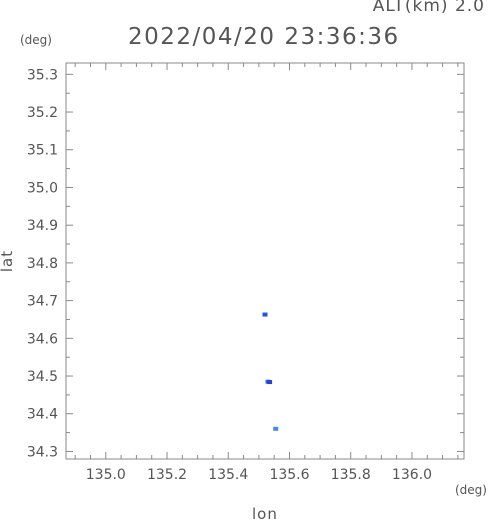  What do you see at coordinates (106, 475) in the screenshot?
I see `x-tick-label: 135.0` at bounding box center [106, 475].